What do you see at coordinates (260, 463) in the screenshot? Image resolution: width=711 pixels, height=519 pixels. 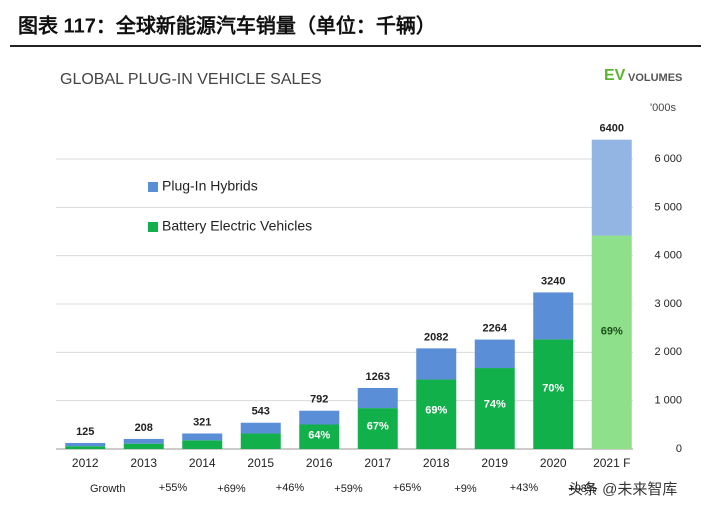 I see `x-tick-label: 2015` at bounding box center [260, 463].